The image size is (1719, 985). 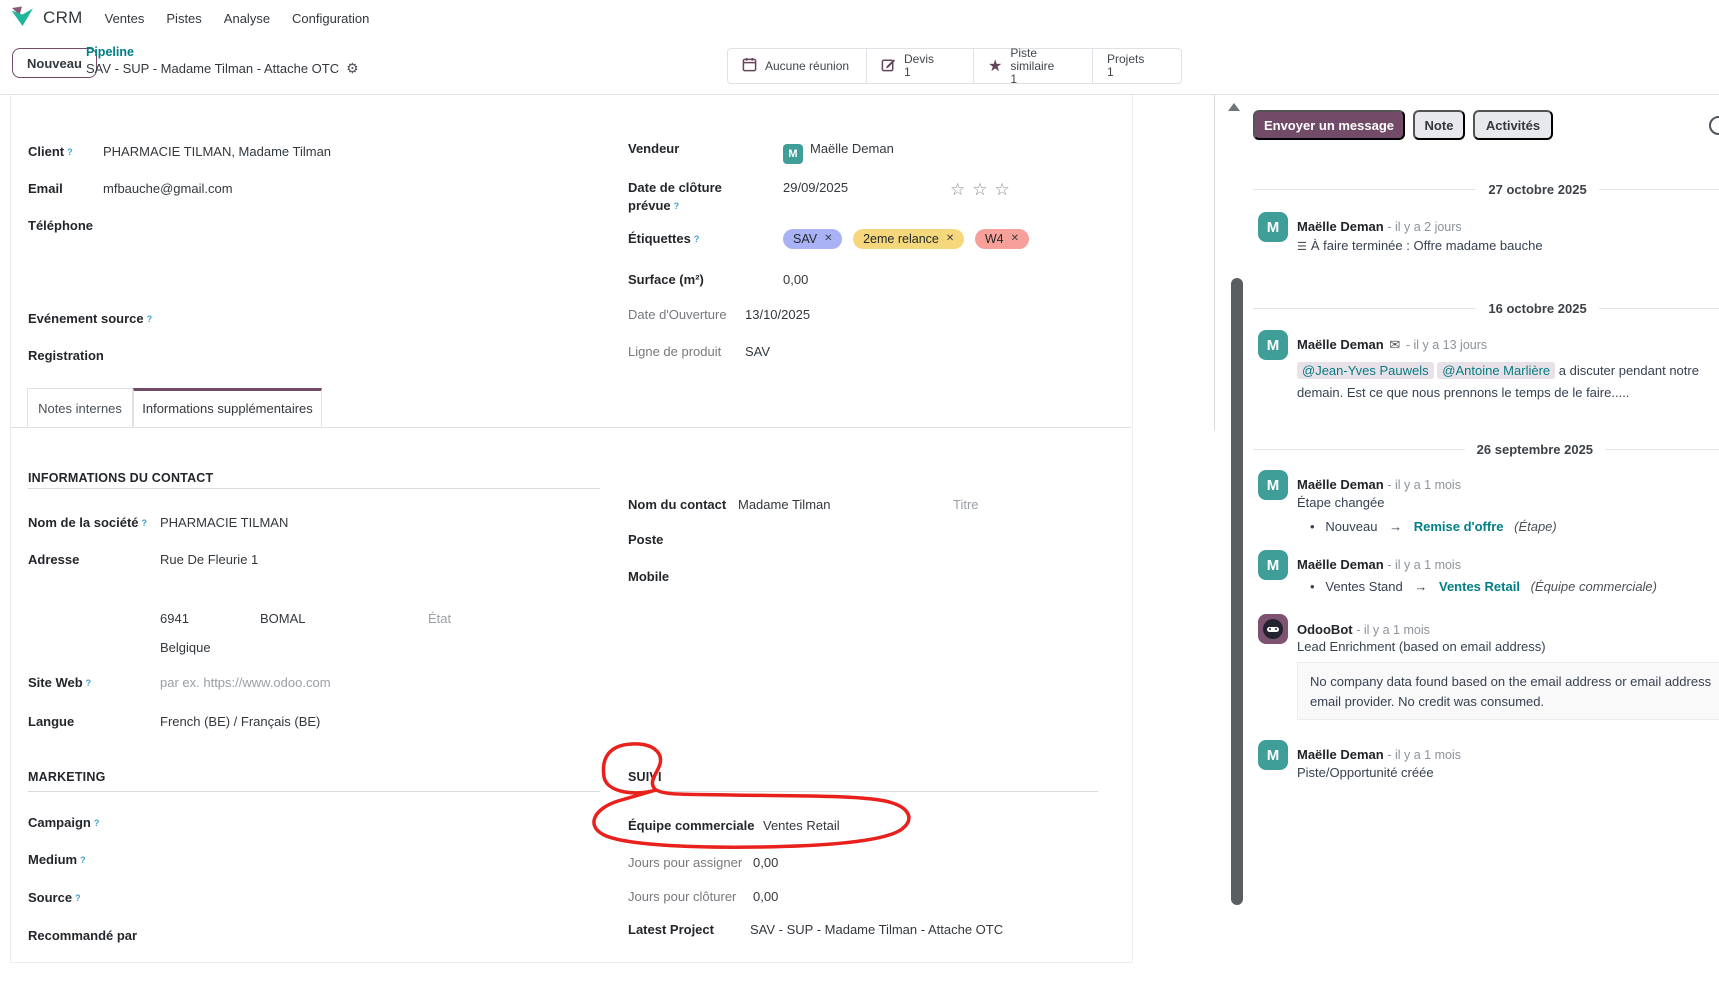 I want to click on breadcrumb: Pipeline, so click(x=110, y=52).